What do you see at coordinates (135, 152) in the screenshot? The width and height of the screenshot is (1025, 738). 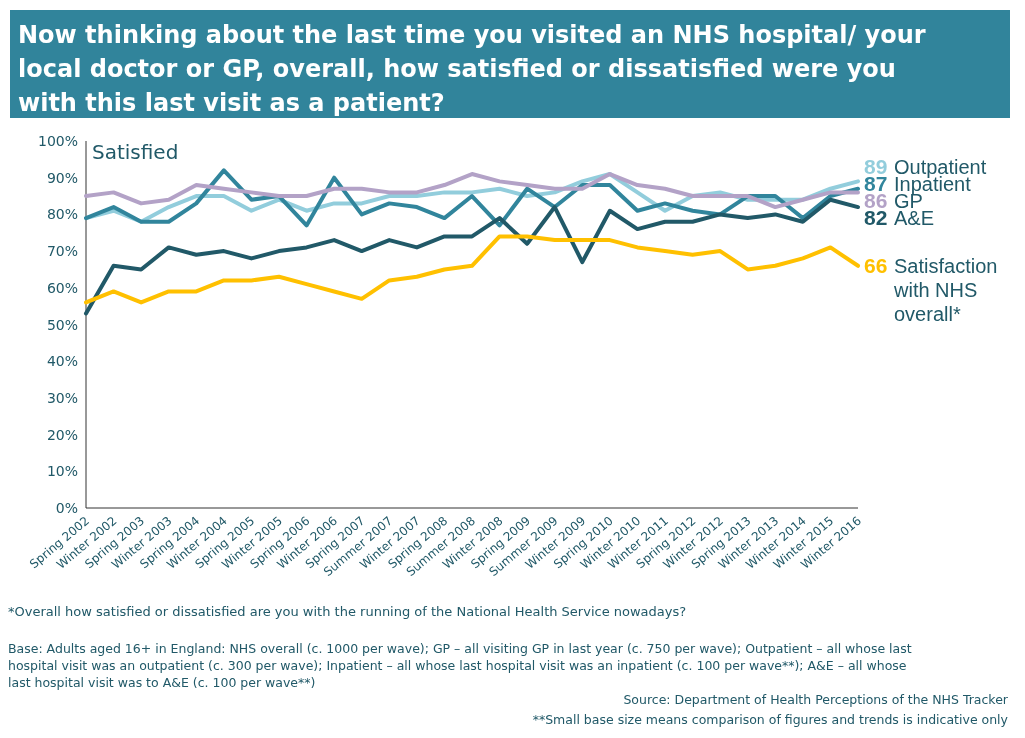 I see `y-axis-title: Satisfied` at bounding box center [135, 152].